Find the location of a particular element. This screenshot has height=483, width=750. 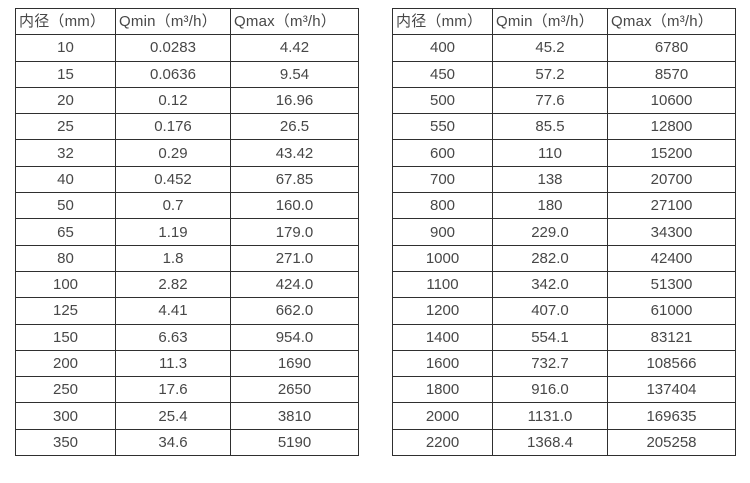

table-cell: 1400 is located at coordinates (442, 337).